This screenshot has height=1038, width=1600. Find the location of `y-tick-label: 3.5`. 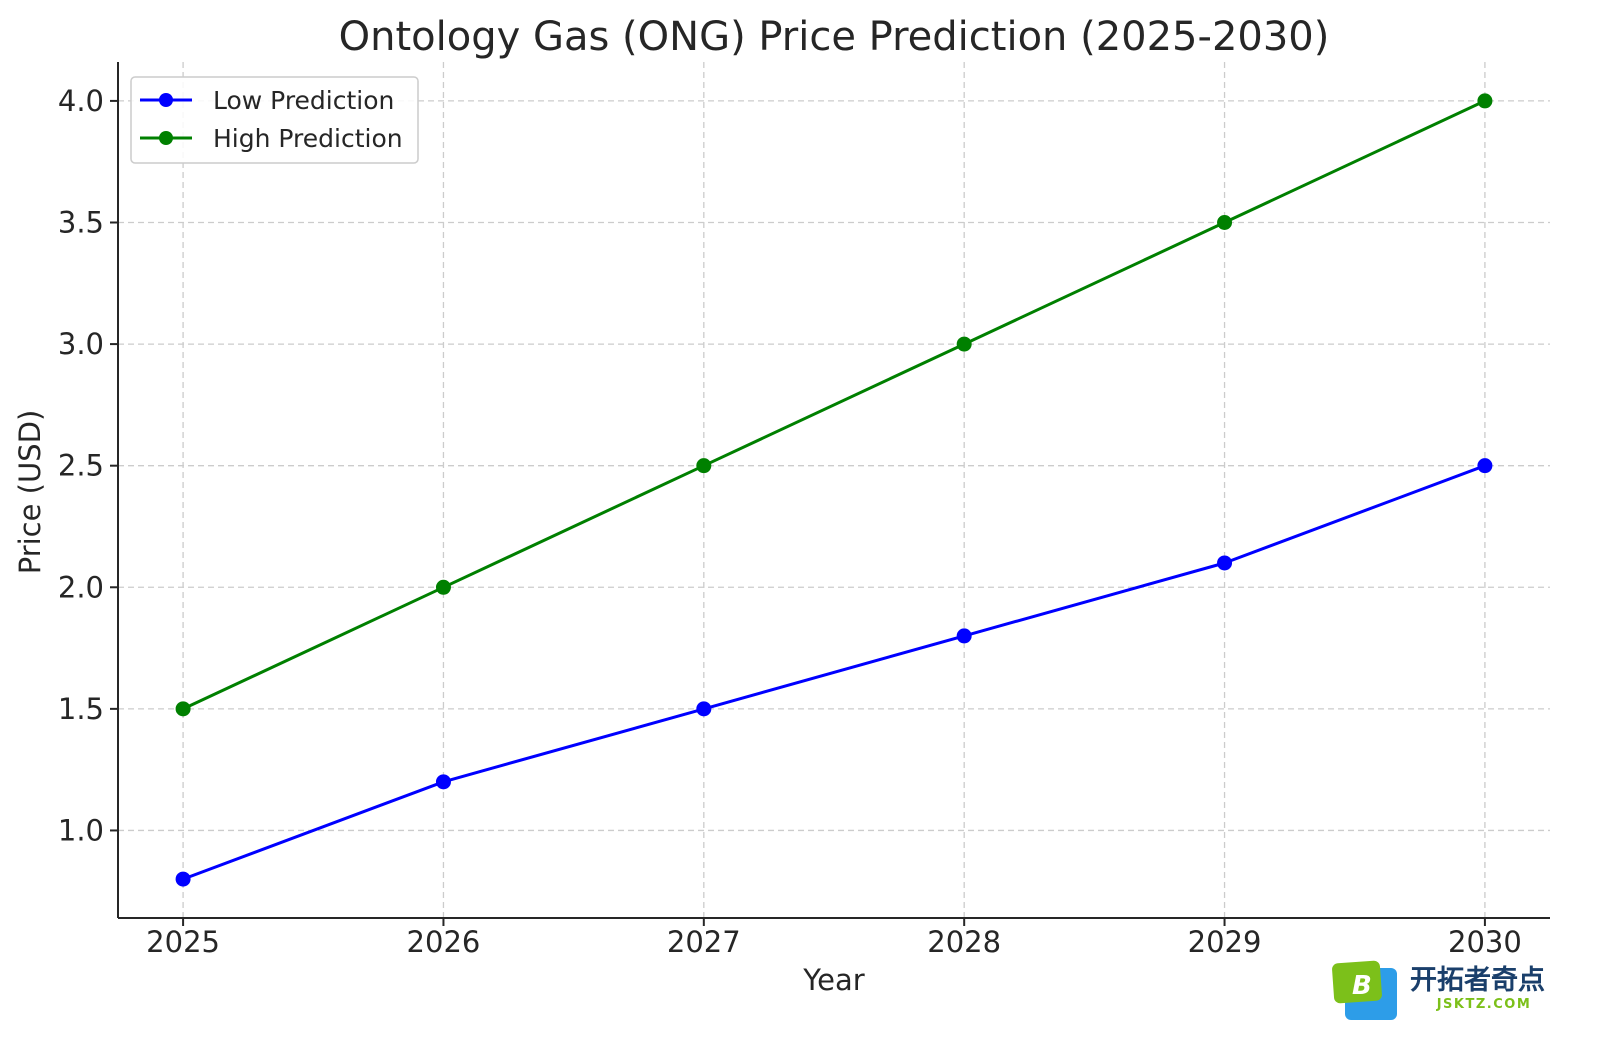

y-tick-label: 3.5 is located at coordinates (81, 223).